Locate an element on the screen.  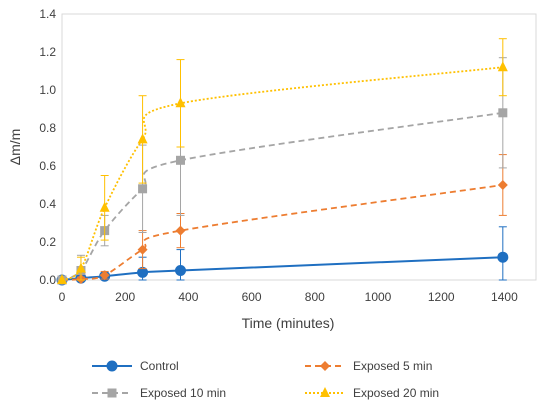
y-tick-label: 0.2 is located at coordinates (47, 242).